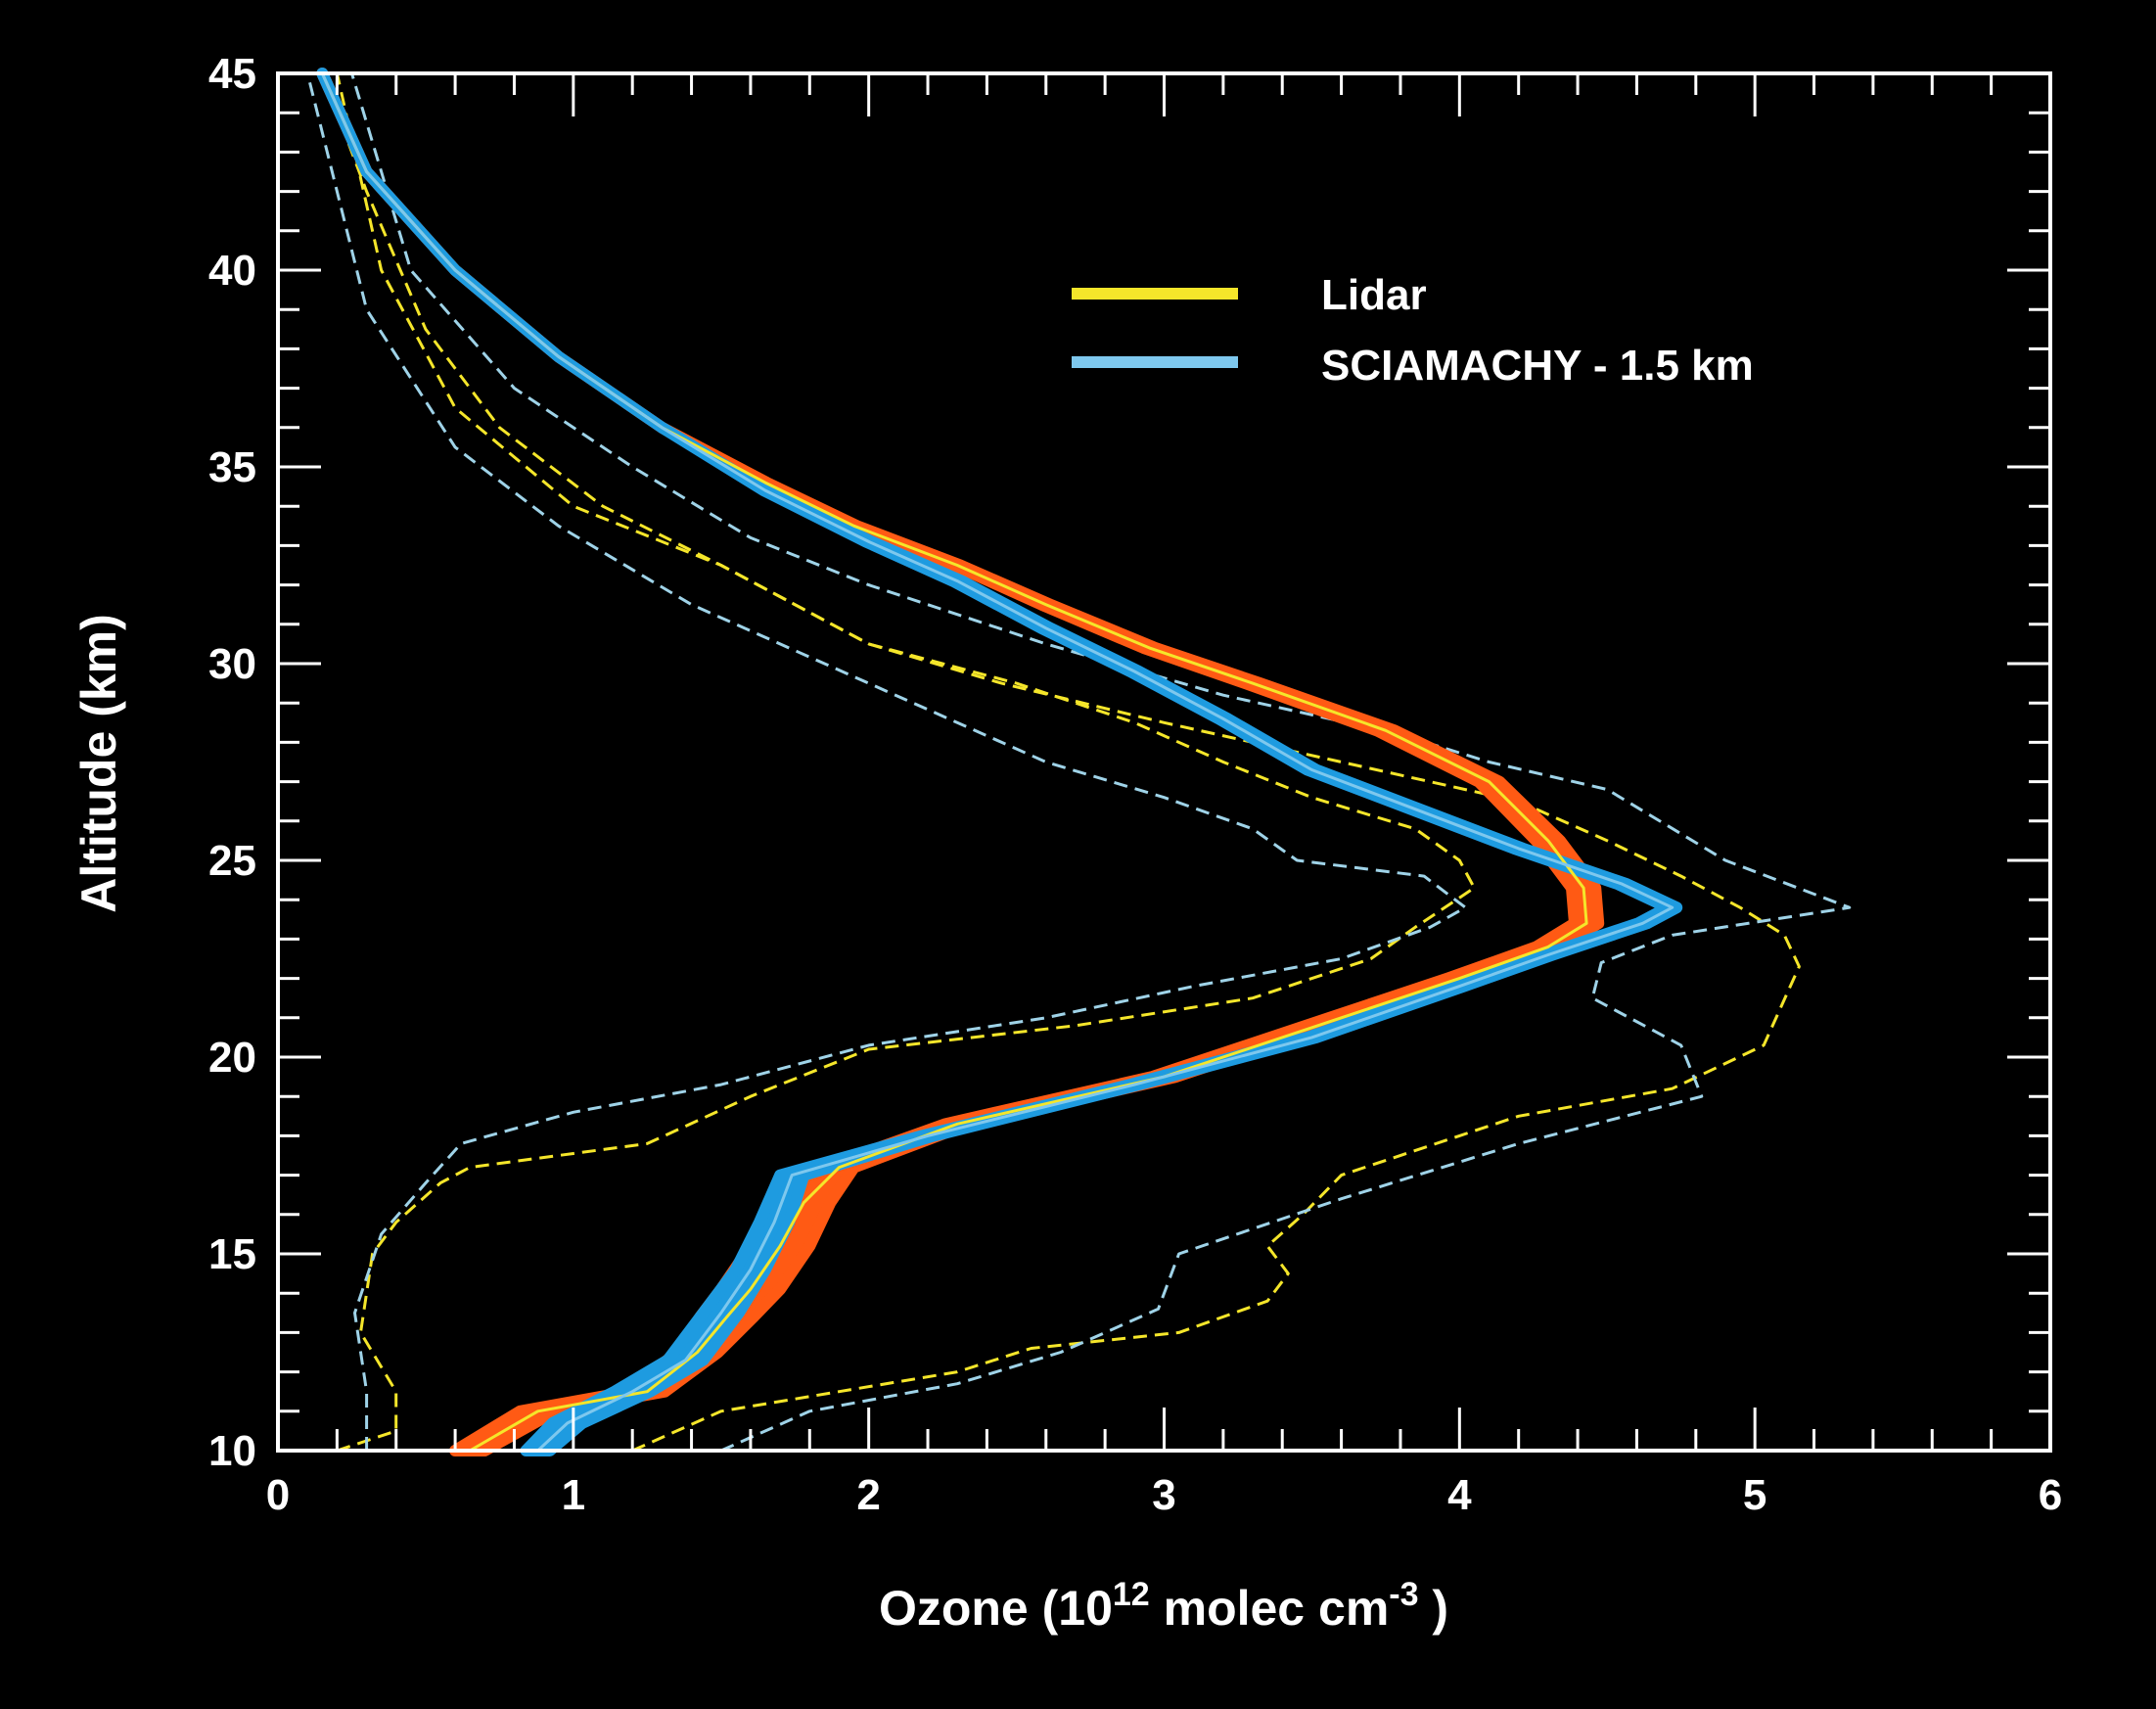 The height and width of the screenshot is (1709, 2156). I want to click on x-tick-label: 3, so click(1163, 1495).